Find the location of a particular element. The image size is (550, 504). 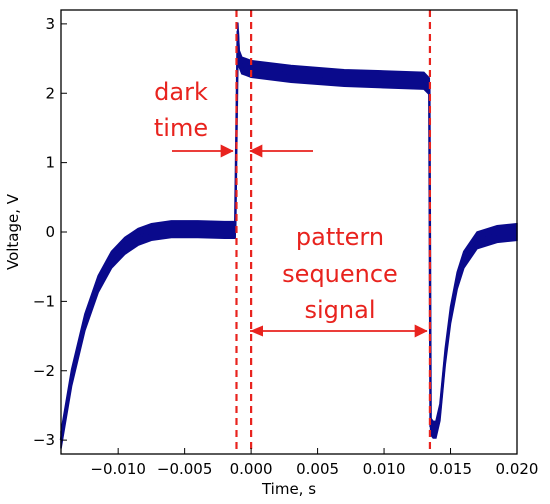

annotation-pattern-line3: signal is located at coordinates (340, 310).